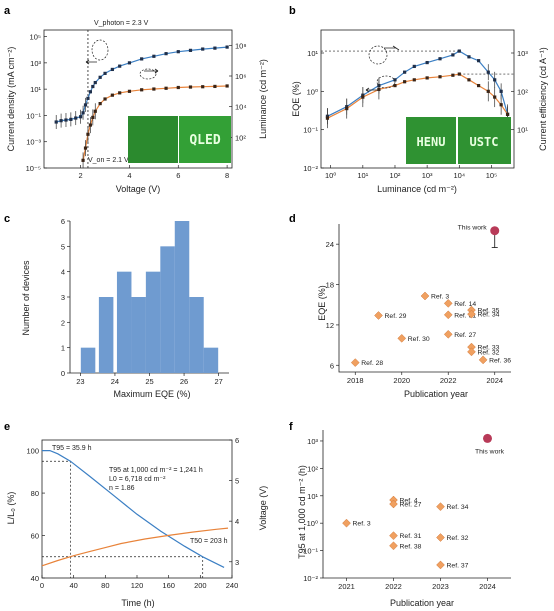 Image resolution: width=554 pixels, height=611 pixels. I want to click on x-tick-label-b: 10⁴, so click(460, 175).